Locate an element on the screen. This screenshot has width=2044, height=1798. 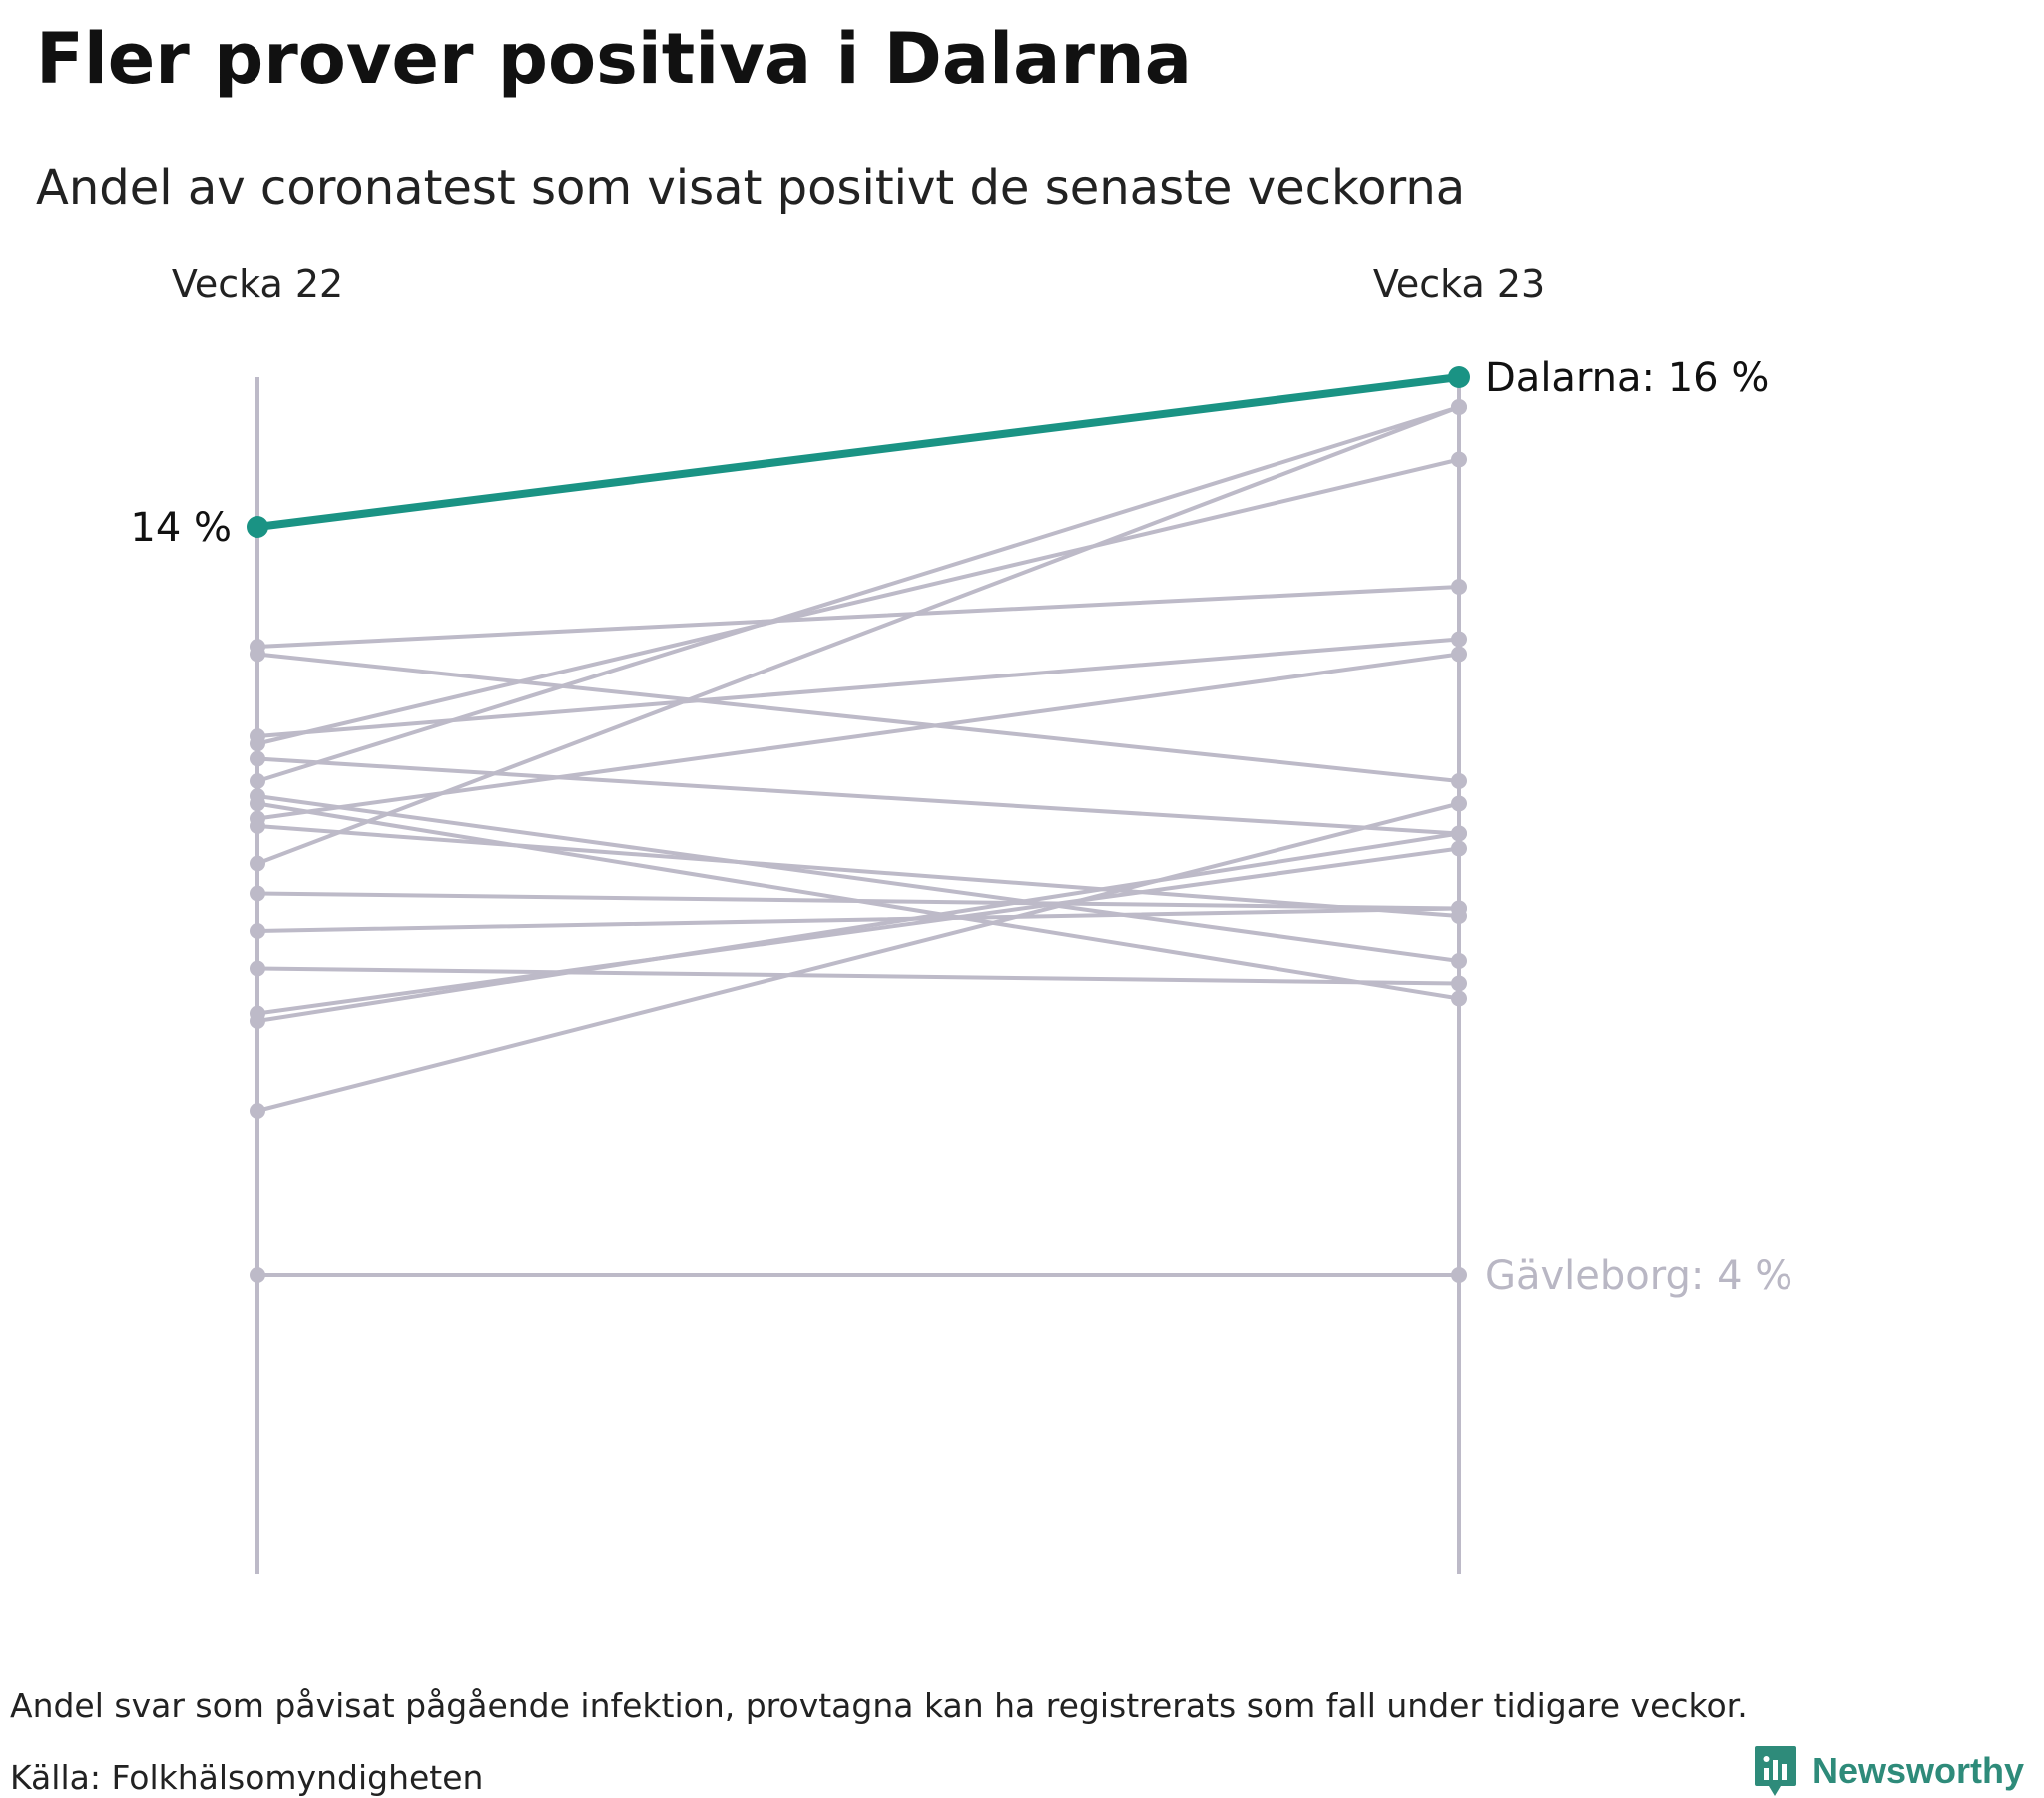
region-5-line is located at coordinates (858, 796).